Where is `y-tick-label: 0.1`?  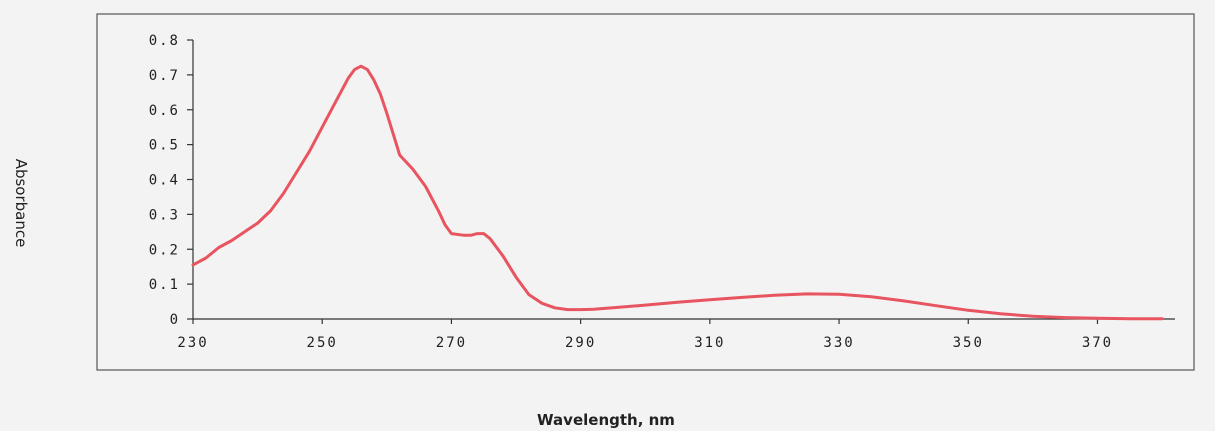
y-tick-label: 0.1 is located at coordinates (164, 285).